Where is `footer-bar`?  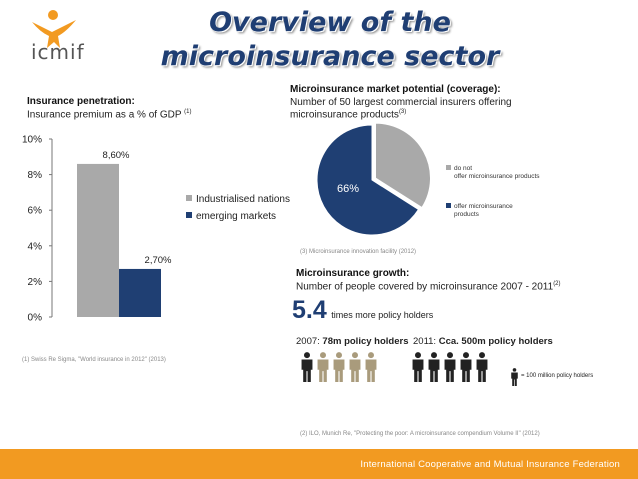 footer-bar is located at coordinates (319, 464).